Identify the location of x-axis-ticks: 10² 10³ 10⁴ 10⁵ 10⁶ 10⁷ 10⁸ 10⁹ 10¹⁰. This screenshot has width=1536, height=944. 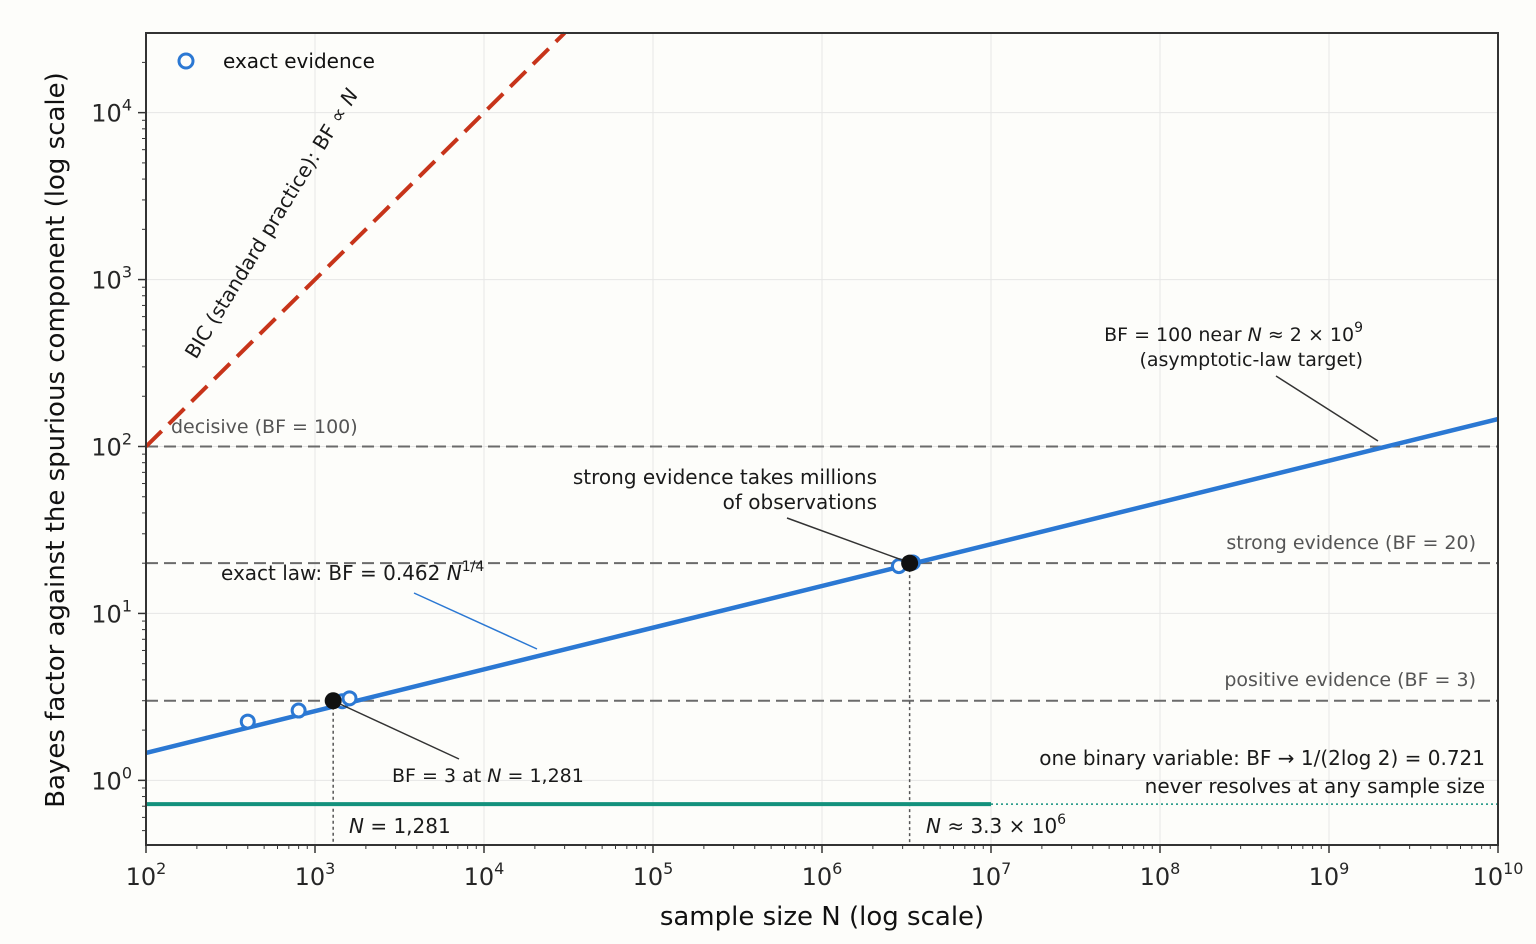
(825, 868).